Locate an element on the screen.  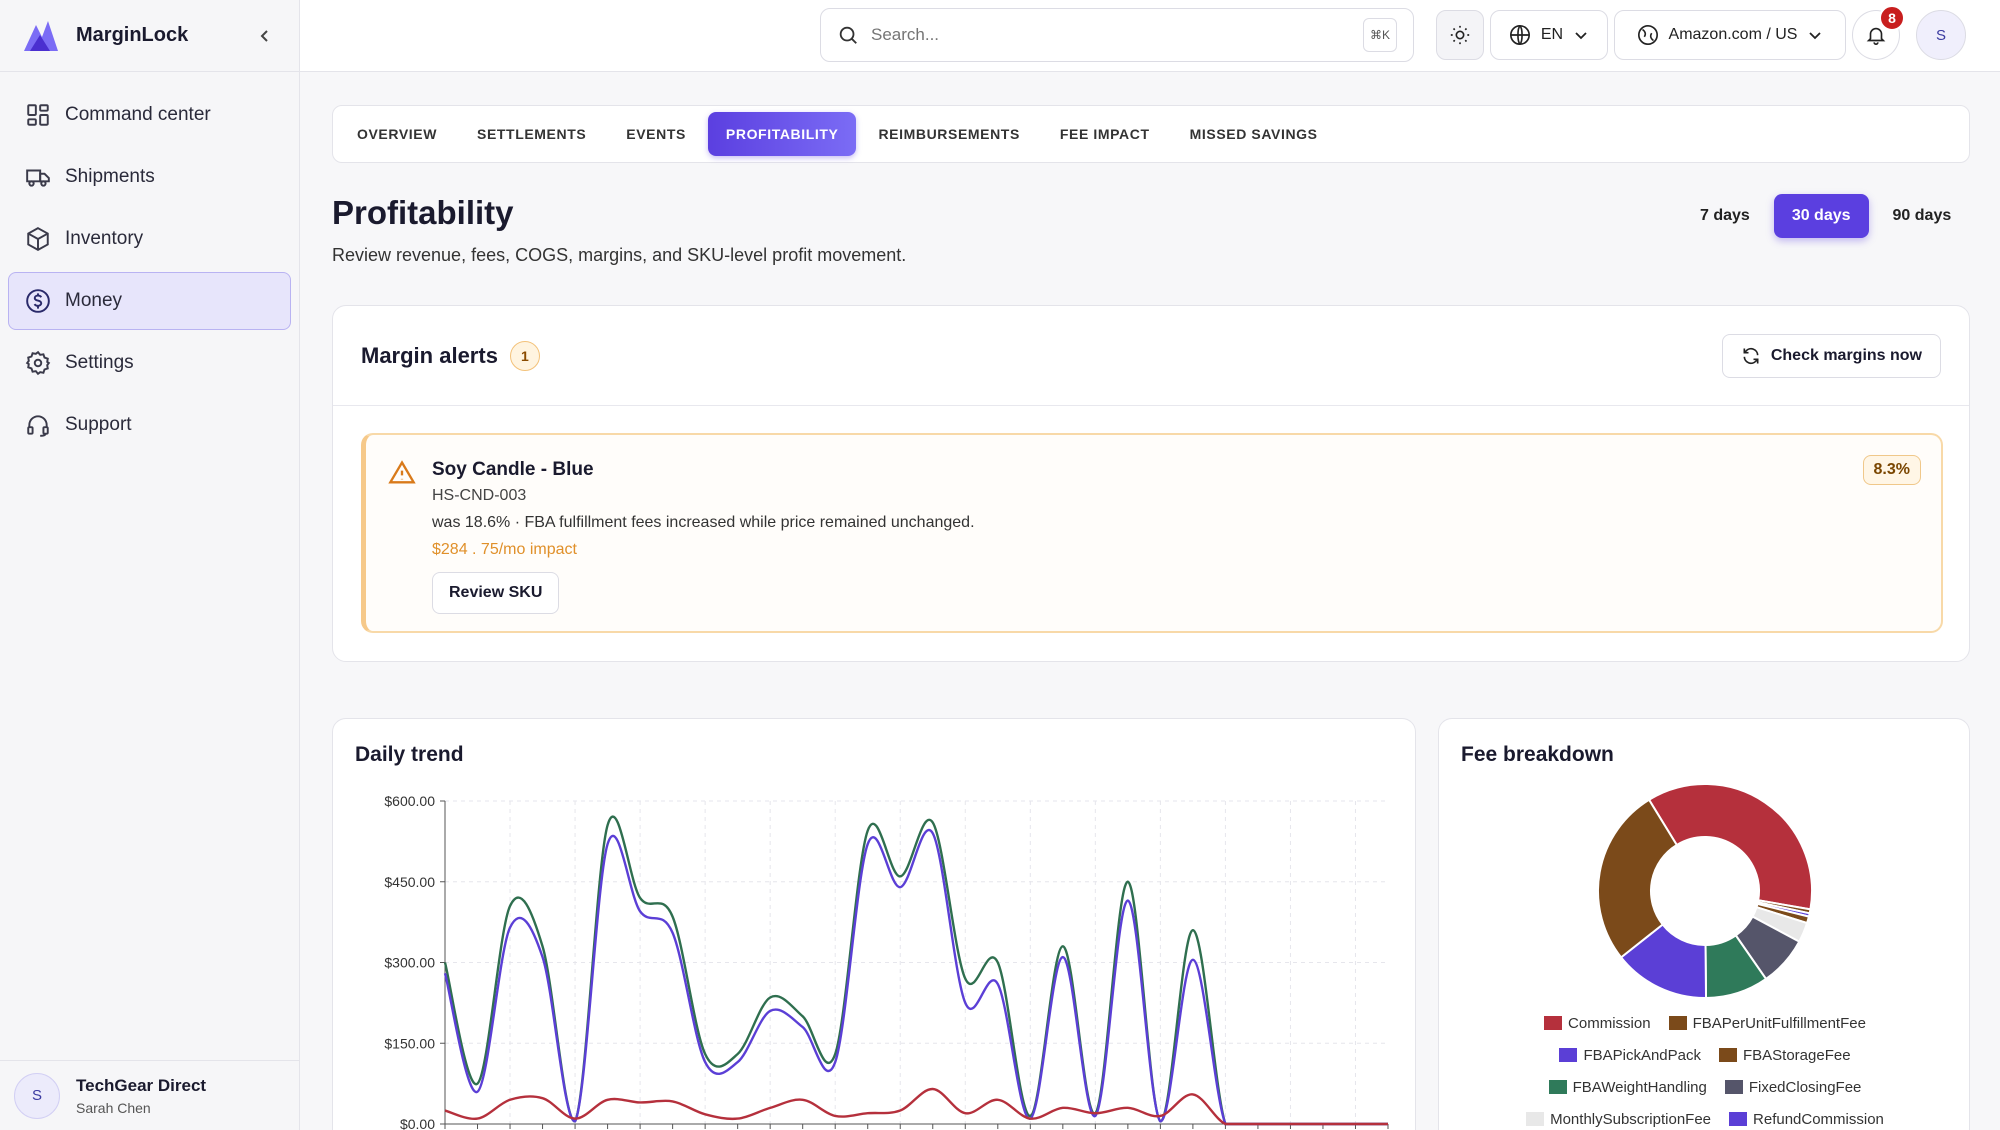
box-icon is located at coordinates (38, 239).